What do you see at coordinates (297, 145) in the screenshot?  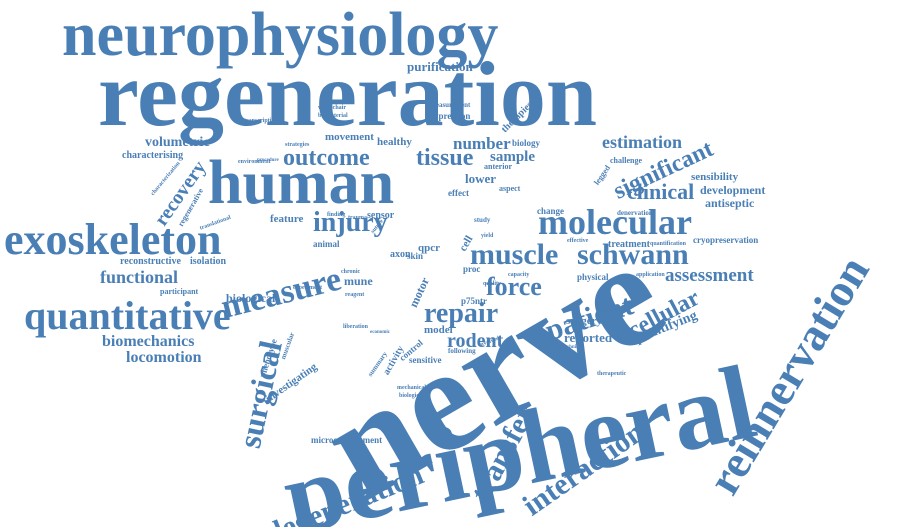 I see `word-strategies: strategies` at bounding box center [297, 145].